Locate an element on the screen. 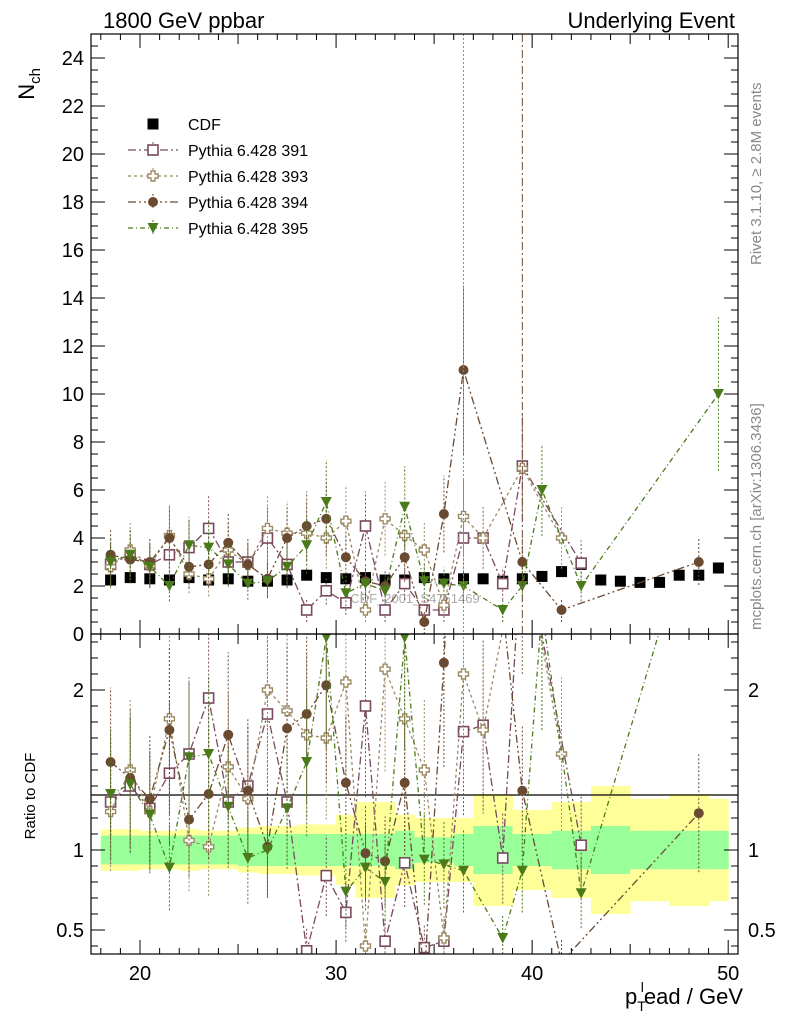  x-axis-label-main: p is located at coordinates (631, 996).